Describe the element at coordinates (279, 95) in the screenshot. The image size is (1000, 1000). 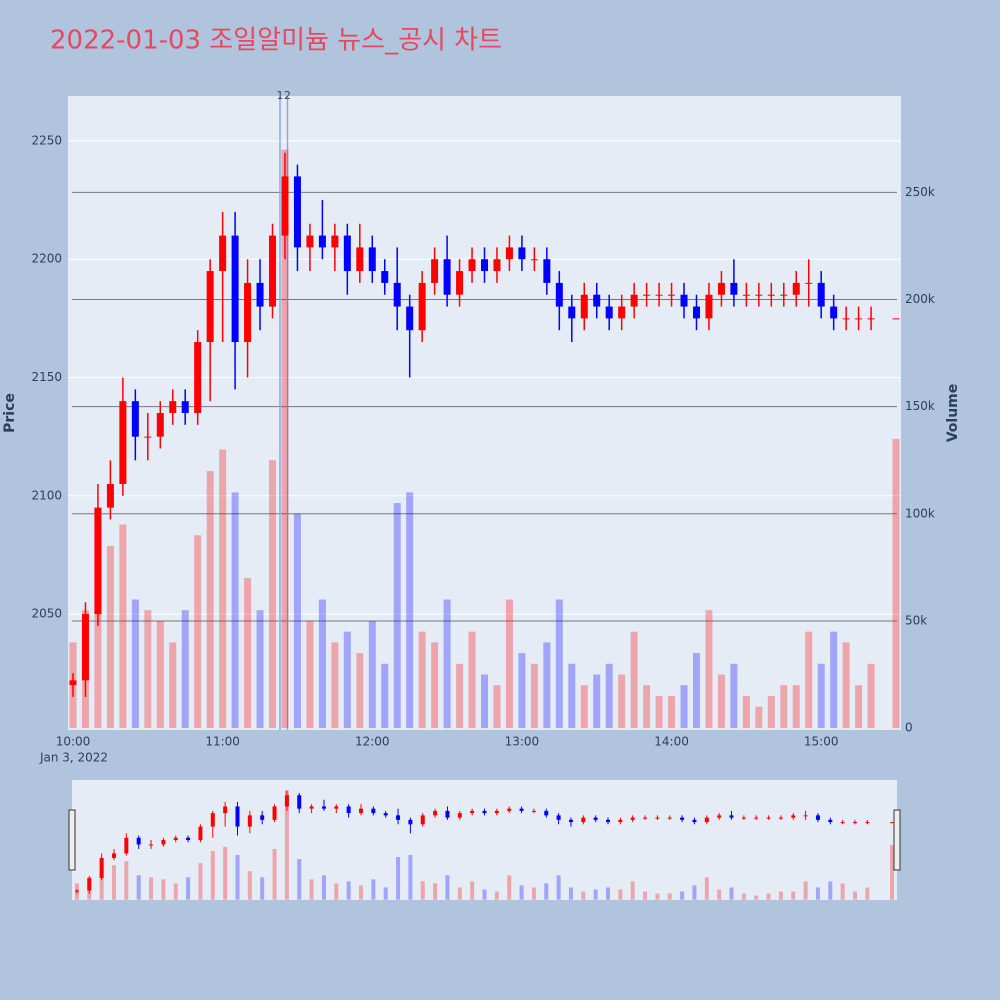
I see `annotation: 1` at that location.